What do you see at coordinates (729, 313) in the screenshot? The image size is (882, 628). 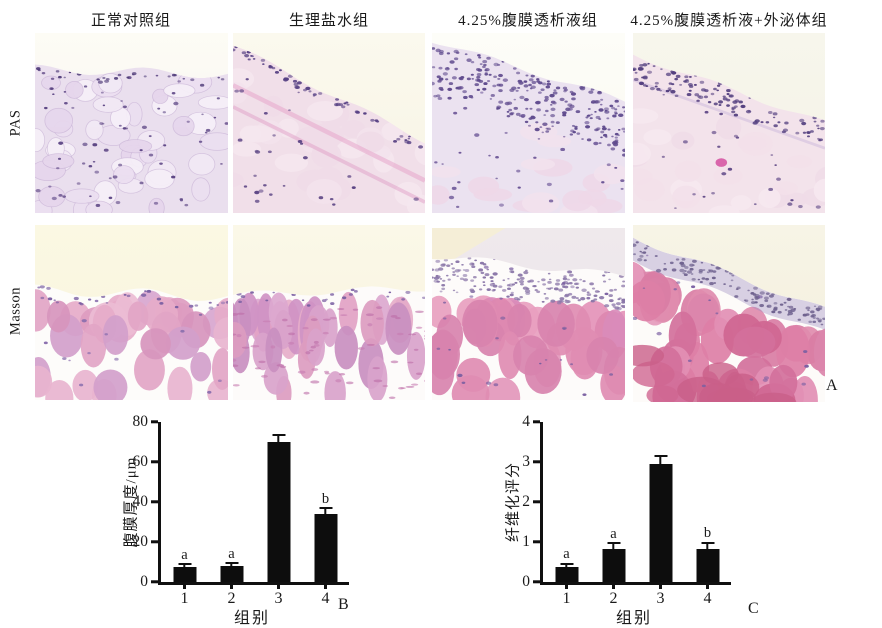 I see `micrograph-masson-pd-exosome` at bounding box center [729, 313].